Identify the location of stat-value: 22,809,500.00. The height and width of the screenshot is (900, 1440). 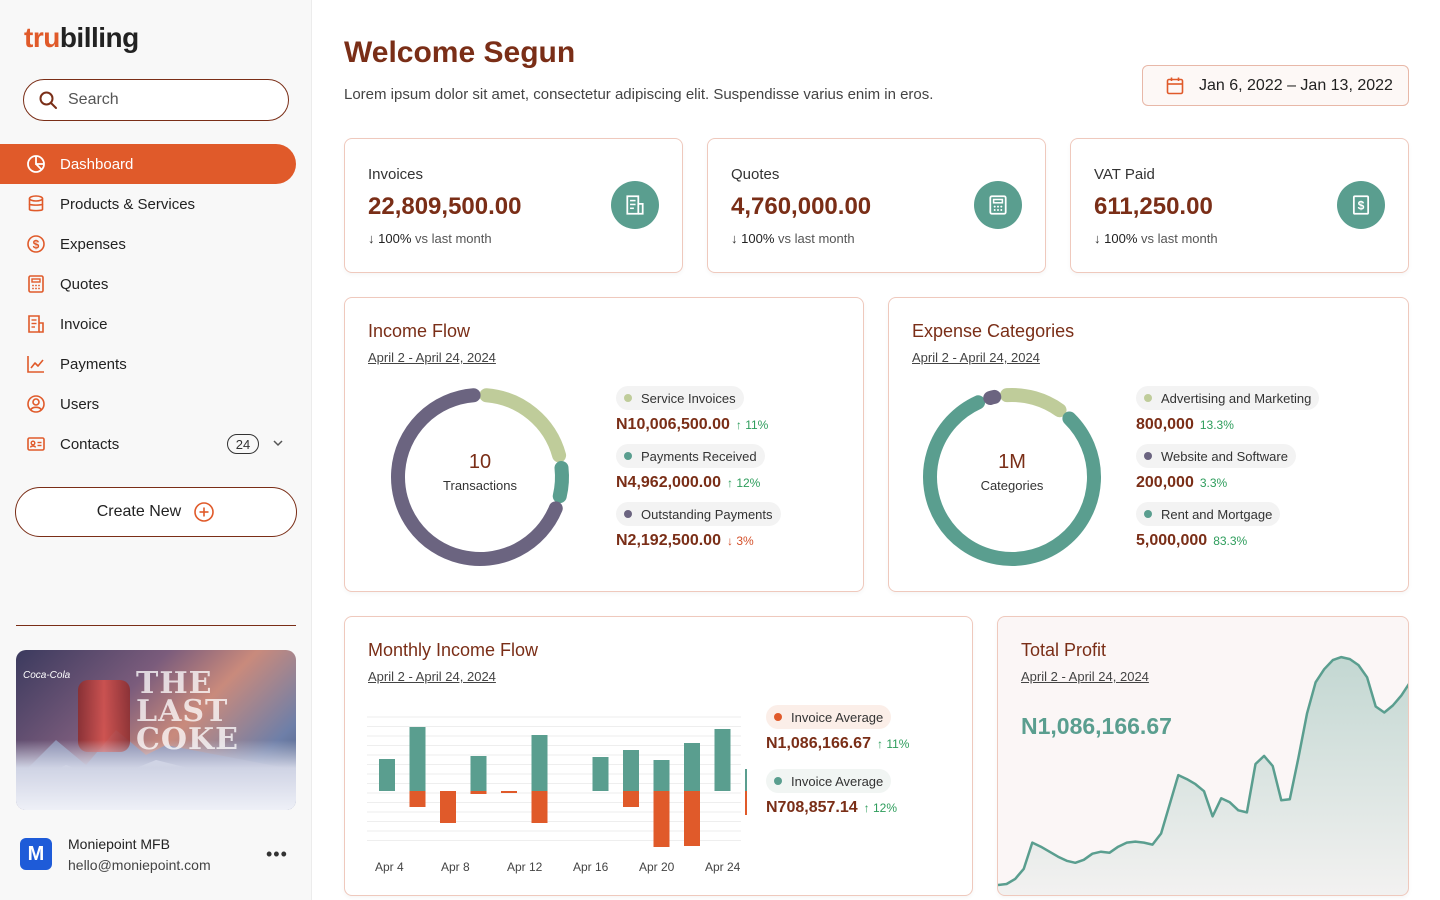
(445, 206).